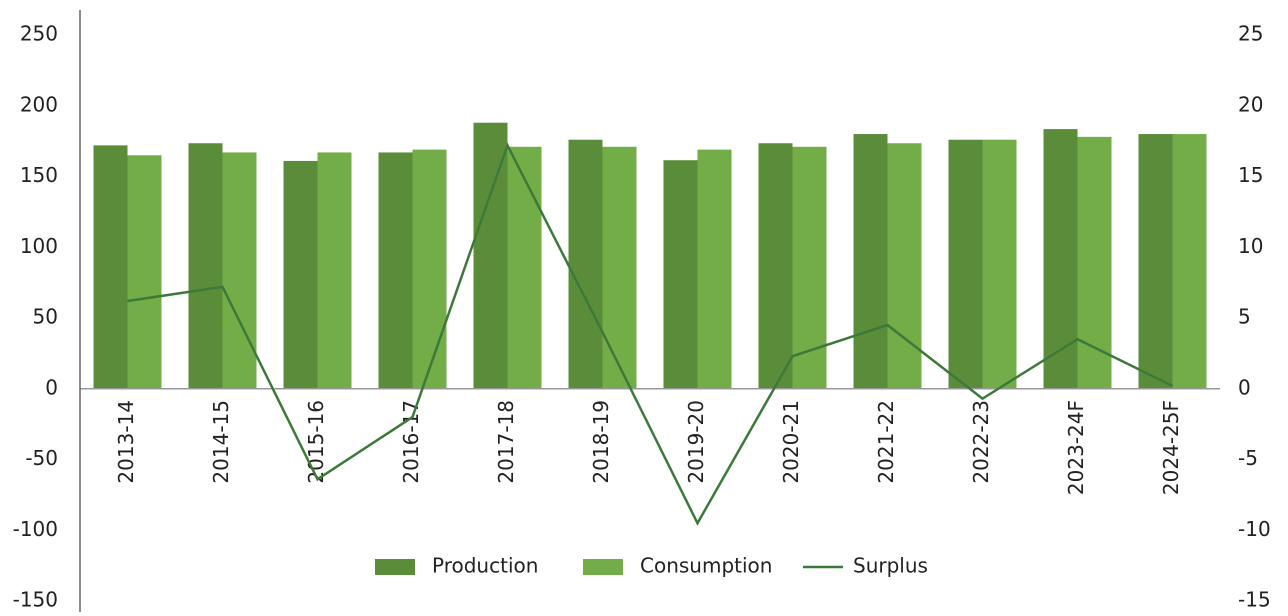  What do you see at coordinates (1171, 447) in the screenshot?
I see `x-tick-label: 2024-25F` at bounding box center [1171, 447].